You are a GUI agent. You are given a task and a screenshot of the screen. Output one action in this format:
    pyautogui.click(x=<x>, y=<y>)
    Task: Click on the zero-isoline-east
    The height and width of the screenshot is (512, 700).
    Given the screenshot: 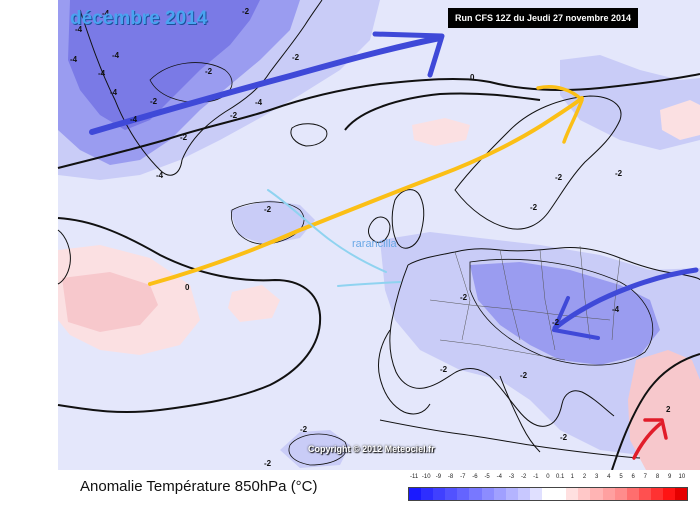 What is the action you would take?
    pyautogui.click(x=655, y=411)
    